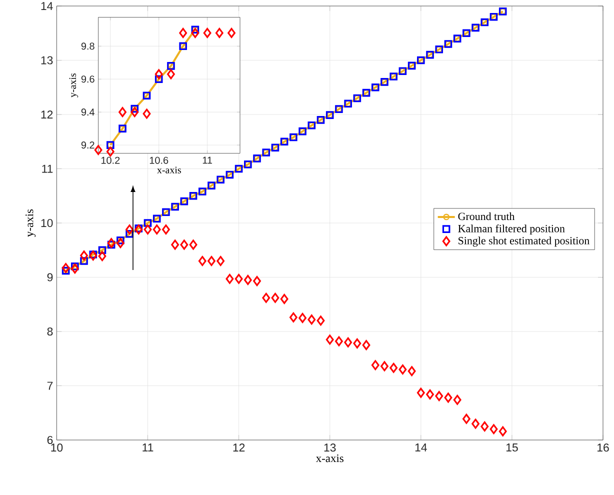 This screenshot has height=495, width=614. What do you see at coordinates (87, 46) in the screenshot?
I see `y-tick-label: 9.8` at bounding box center [87, 46].